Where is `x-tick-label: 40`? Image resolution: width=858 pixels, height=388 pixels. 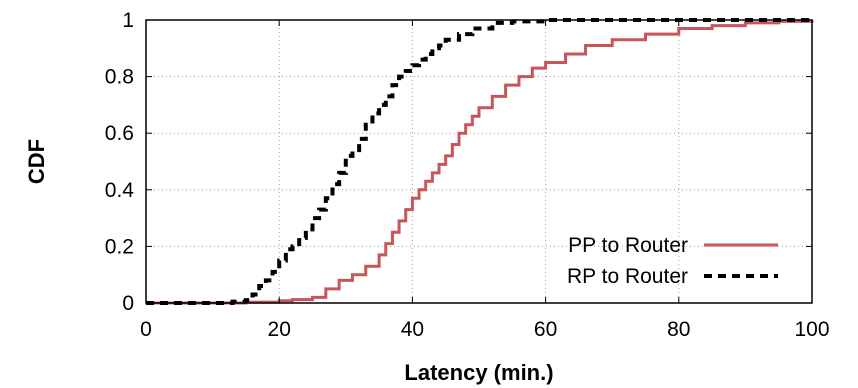 x-tick-label: 40 is located at coordinates (412, 329).